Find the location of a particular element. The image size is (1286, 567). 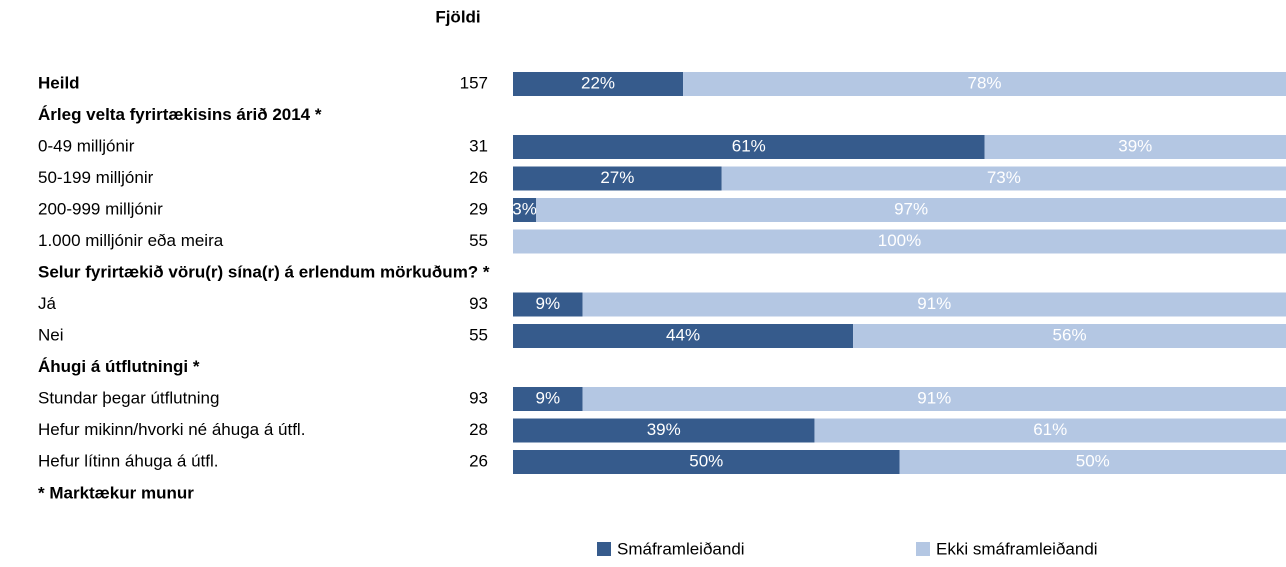

value-label: 97% is located at coordinates (911, 208).